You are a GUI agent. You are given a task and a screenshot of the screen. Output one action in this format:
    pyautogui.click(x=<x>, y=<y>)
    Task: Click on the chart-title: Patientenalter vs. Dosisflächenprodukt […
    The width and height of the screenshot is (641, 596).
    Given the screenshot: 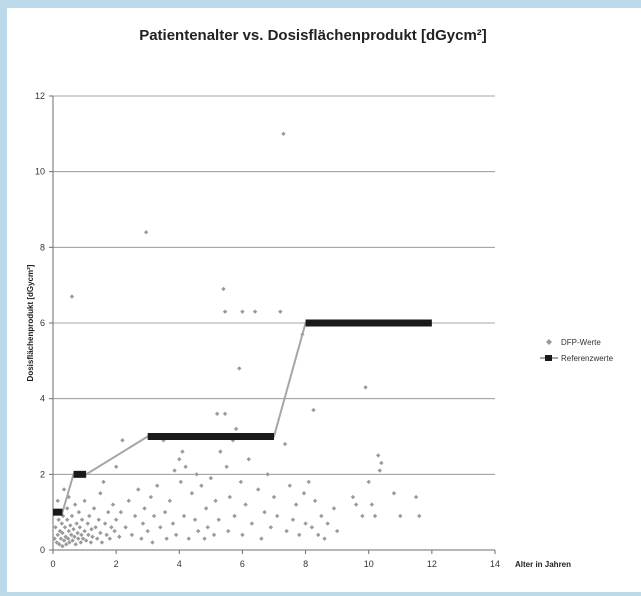 What is the action you would take?
    pyautogui.click(x=313, y=35)
    